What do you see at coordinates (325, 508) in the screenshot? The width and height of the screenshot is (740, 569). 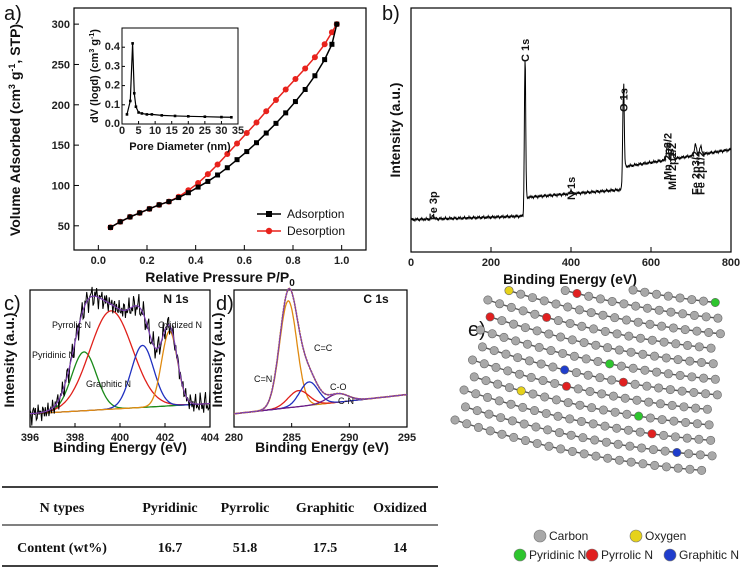 I see `table-header-cell: Graphitic` at bounding box center [325, 508].